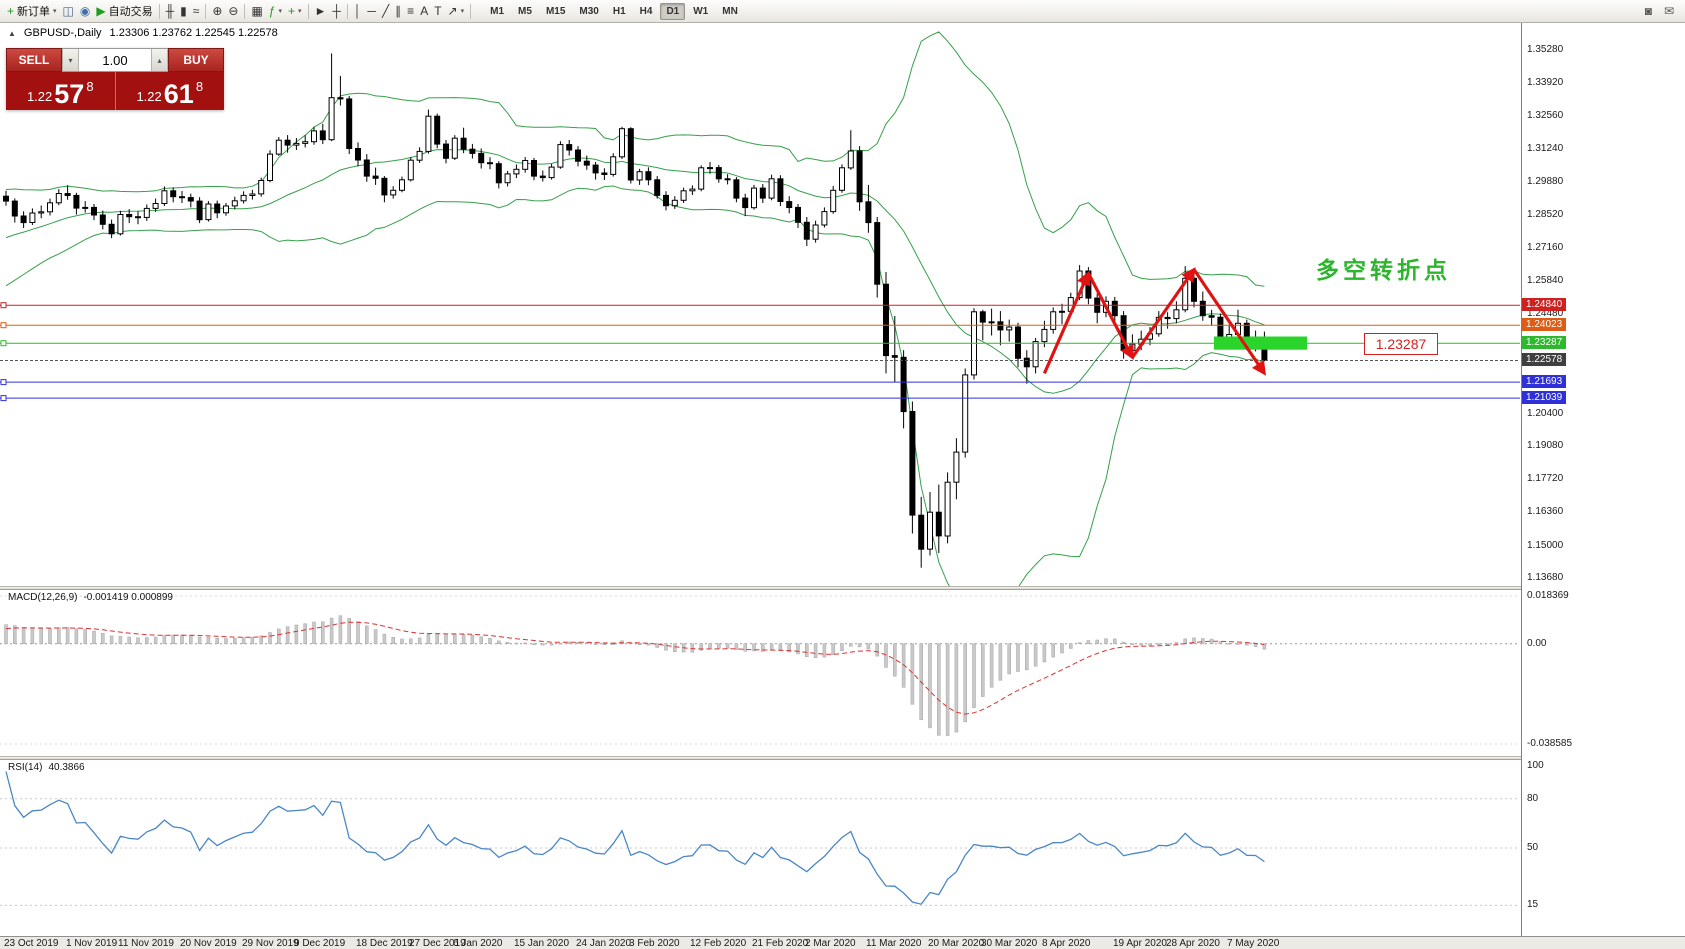 This screenshot has width=1685, height=949. Describe the element at coordinates (170, 11) in the screenshot. I see `bars-chart-icon: ╫` at that location.